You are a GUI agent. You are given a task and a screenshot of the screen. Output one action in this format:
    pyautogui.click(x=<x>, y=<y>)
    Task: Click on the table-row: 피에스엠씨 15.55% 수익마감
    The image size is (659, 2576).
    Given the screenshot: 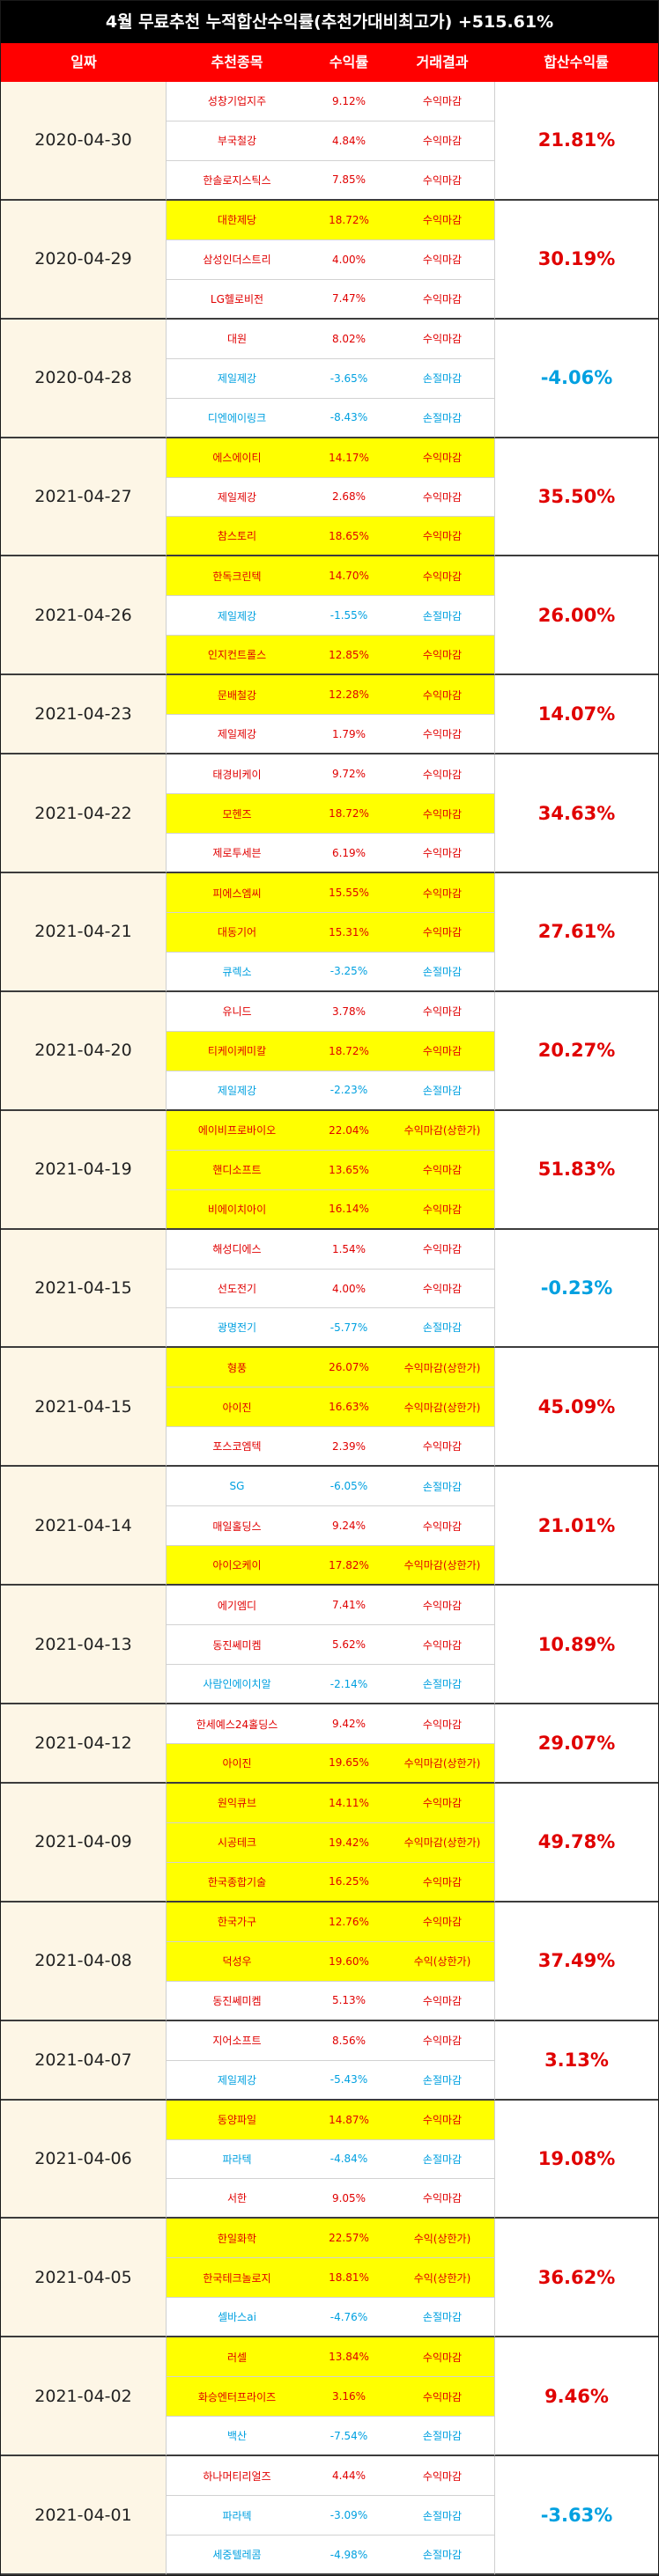 What is the action you would take?
    pyautogui.click(x=330, y=893)
    